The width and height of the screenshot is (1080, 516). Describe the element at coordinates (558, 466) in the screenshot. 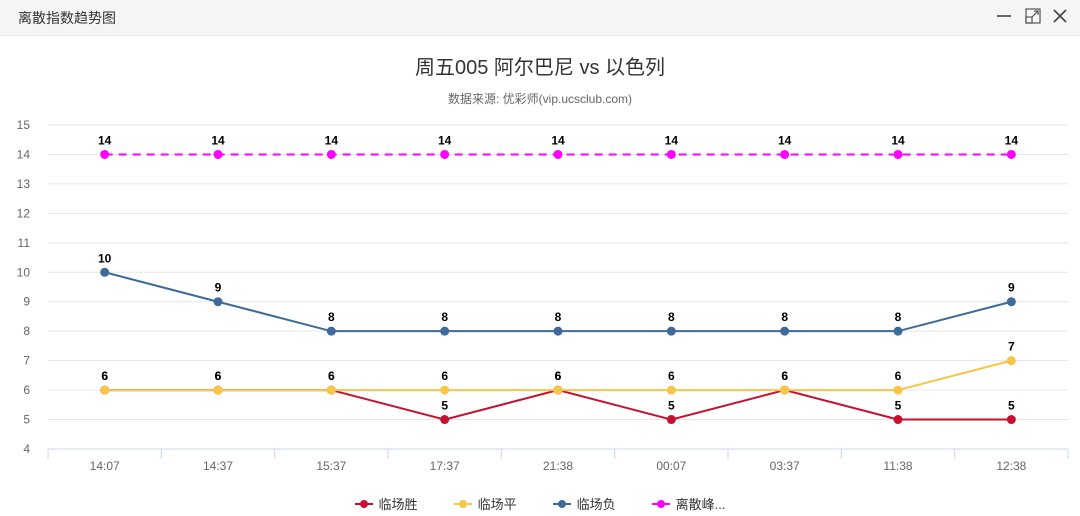

I see `x-tick-label: 21:38` at that location.